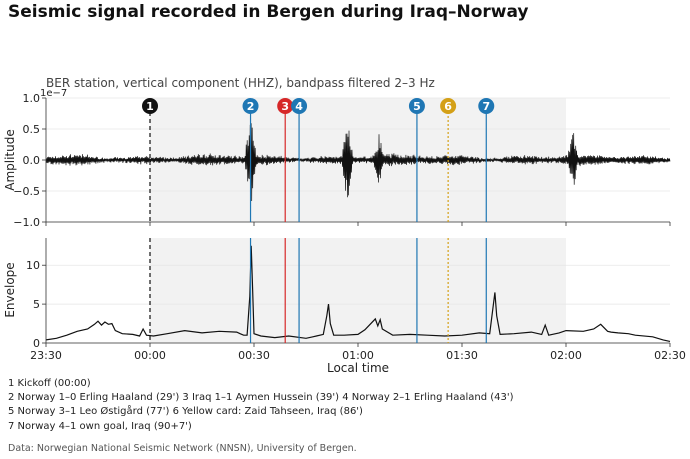 The width and height of the screenshot is (690, 459). What do you see at coordinates (53, 93) in the screenshot?
I see `amplitude-scale-label: 1e−7` at bounding box center [53, 93].